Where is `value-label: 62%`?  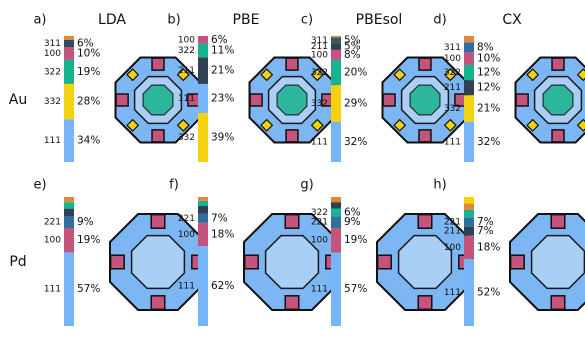
value-label: 62% is located at coordinates (222, 286).